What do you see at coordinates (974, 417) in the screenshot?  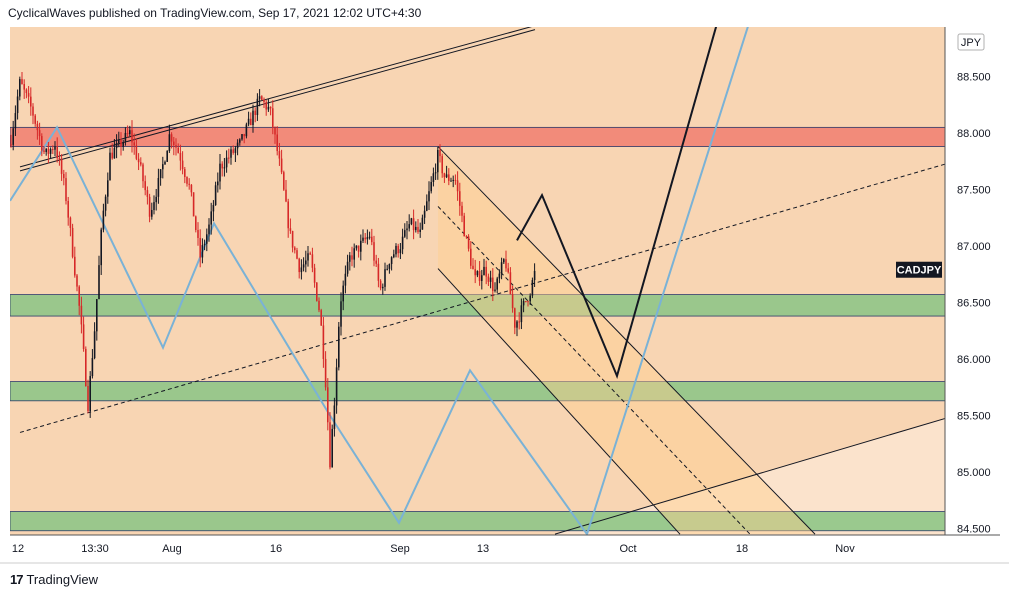 I see `y-tick-label-6: 85.500` at bounding box center [974, 417].